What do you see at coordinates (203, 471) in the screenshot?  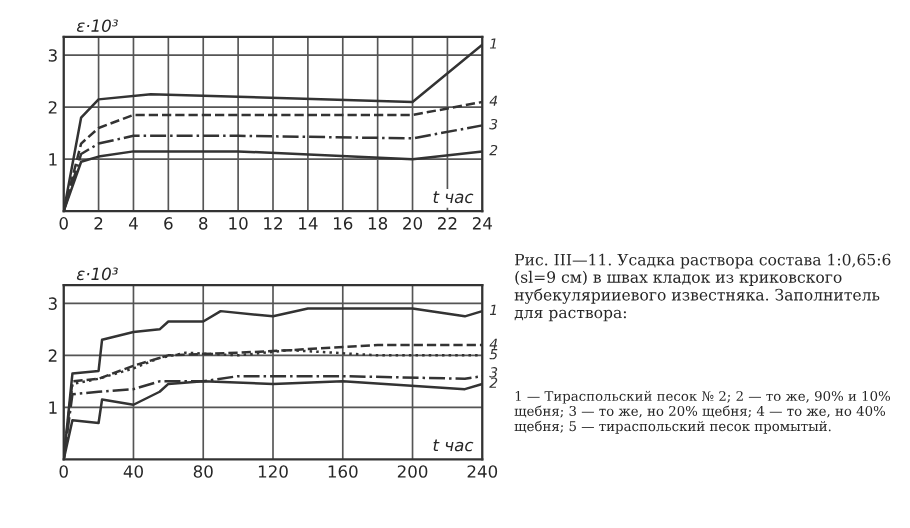 I see `x-tick-label: 80` at bounding box center [203, 471].